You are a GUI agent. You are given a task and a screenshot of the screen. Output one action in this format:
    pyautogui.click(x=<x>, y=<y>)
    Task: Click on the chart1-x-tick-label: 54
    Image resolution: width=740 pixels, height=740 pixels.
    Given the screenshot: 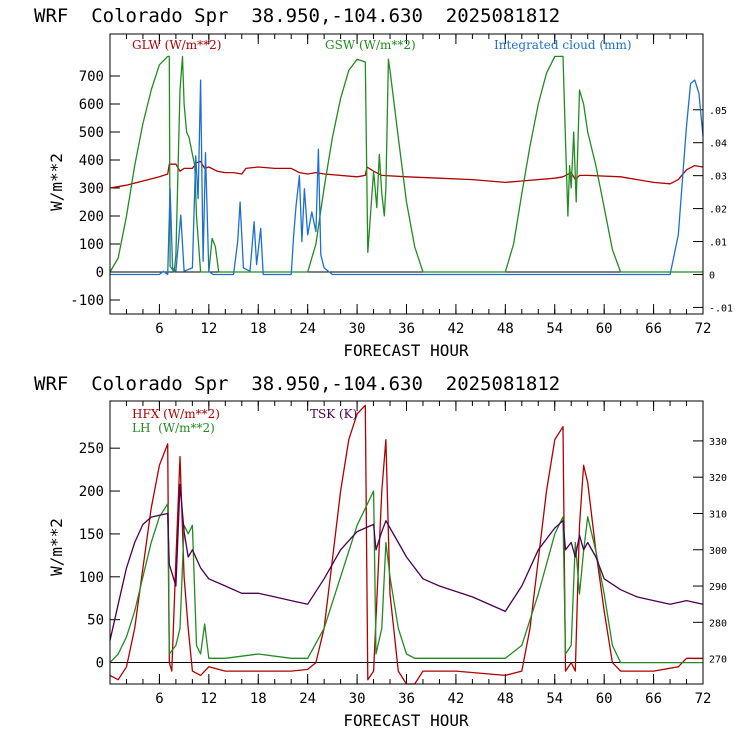 What is the action you would take?
    pyautogui.click(x=554, y=699)
    